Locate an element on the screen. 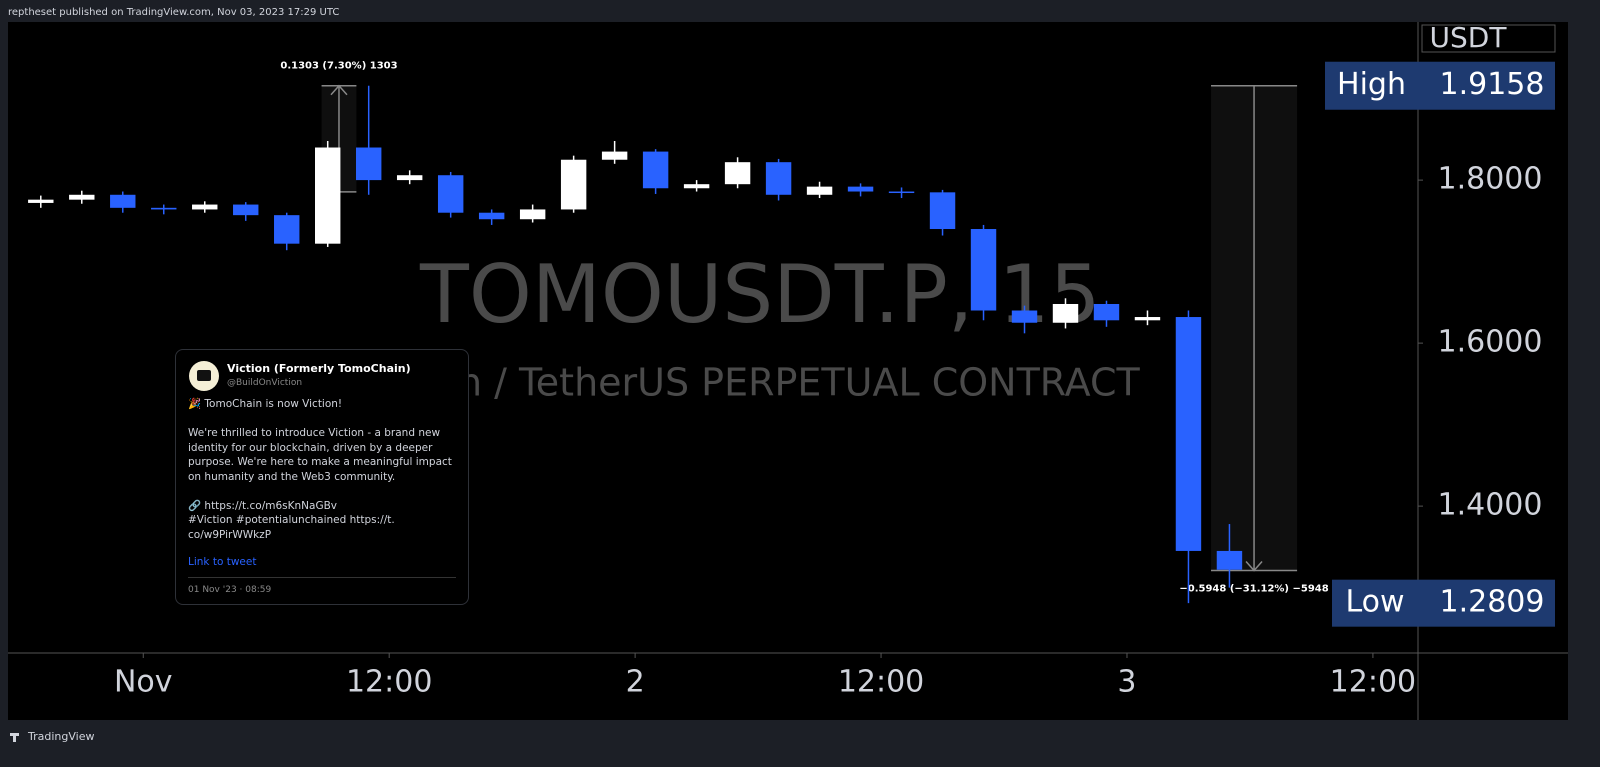  y-tick-label: 1.8000 is located at coordinates (1490, 179).